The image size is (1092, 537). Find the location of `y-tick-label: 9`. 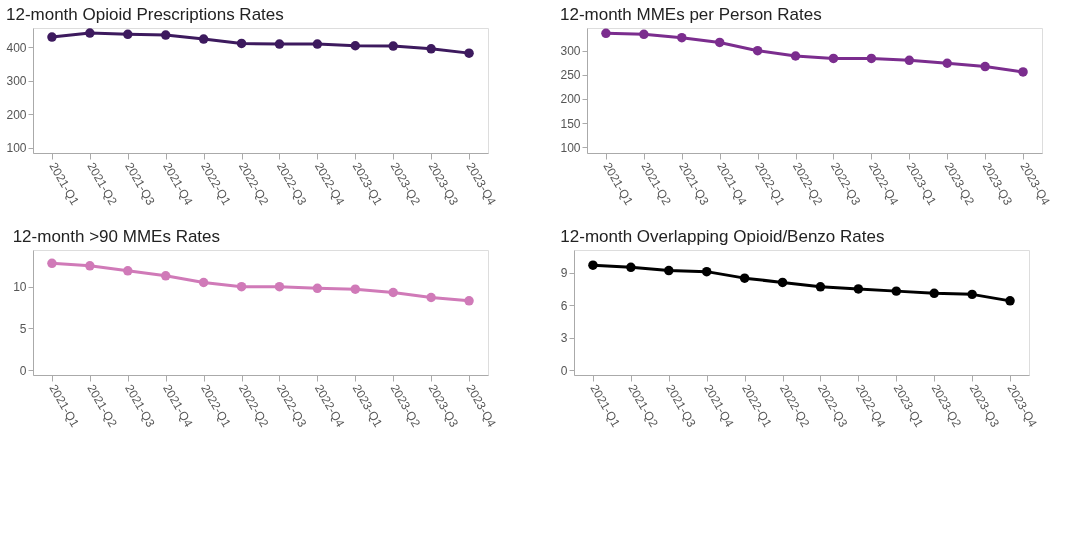

y-tick-label: 9 is located at coordinates (564, 273).